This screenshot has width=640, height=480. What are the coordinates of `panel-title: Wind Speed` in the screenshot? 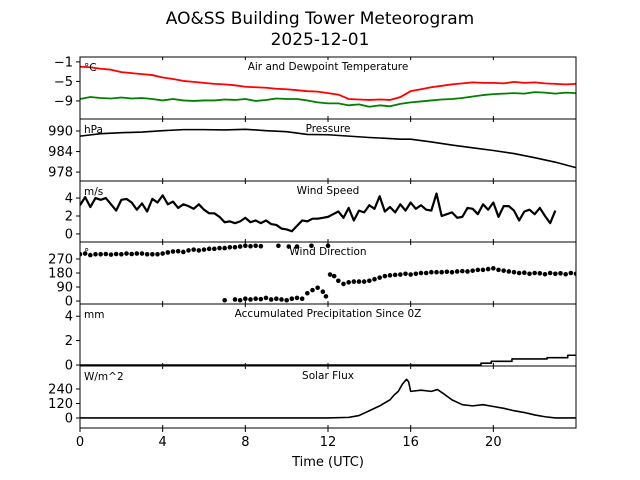 It's located at (328, 191).